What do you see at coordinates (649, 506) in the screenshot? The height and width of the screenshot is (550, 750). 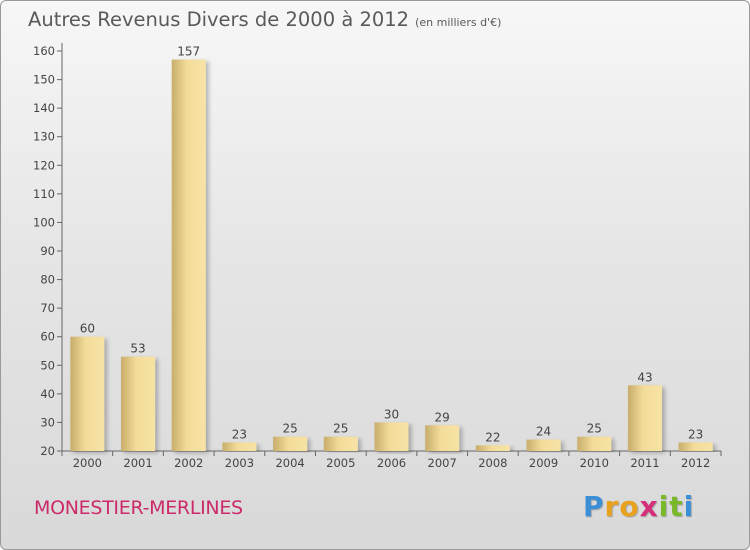 I see `logo-letter: x` at bounding box center [649, 506].